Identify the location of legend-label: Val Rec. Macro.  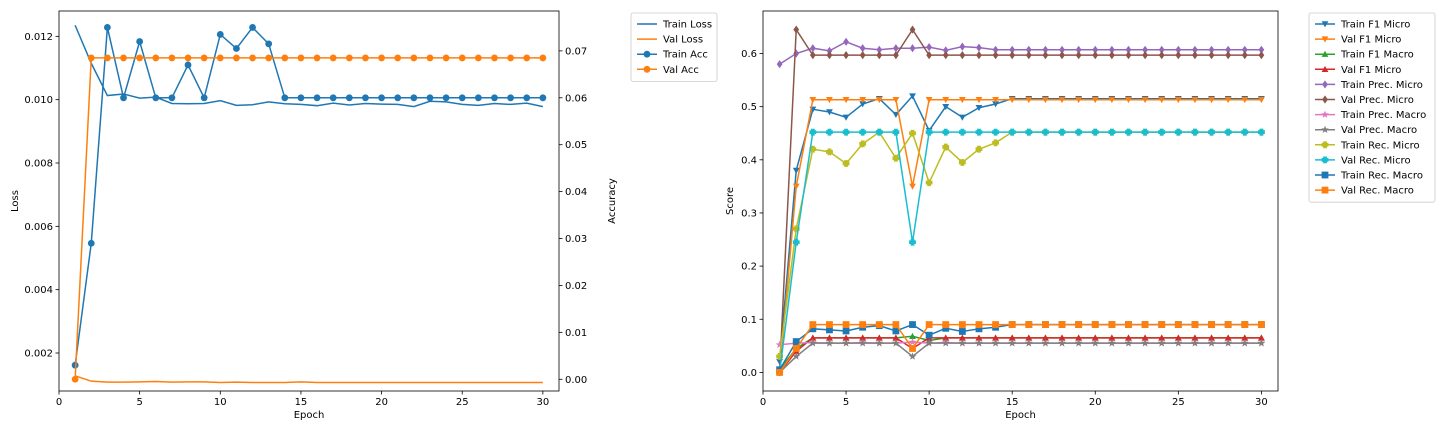
(1377, 191).